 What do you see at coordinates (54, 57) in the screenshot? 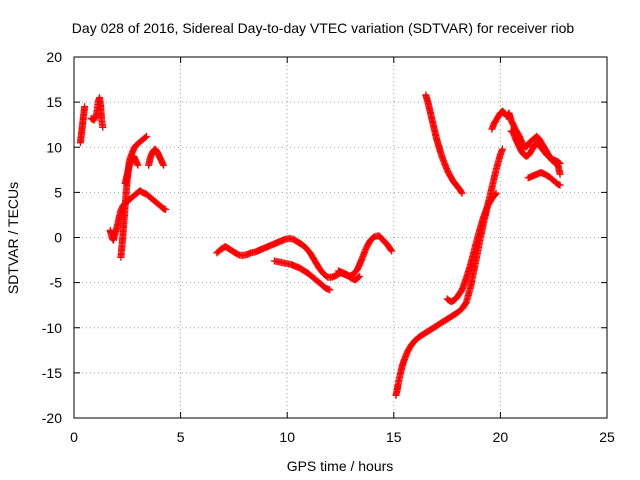
I see `y-tick-label: 20` at bounding box center [54, 57].